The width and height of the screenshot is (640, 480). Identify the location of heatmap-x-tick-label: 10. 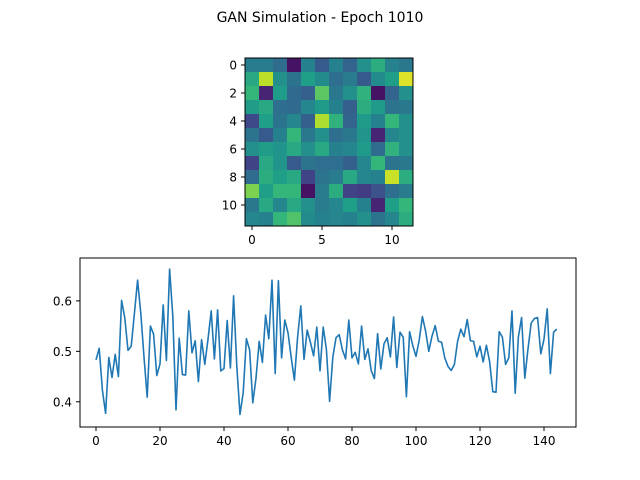
(391, 240).